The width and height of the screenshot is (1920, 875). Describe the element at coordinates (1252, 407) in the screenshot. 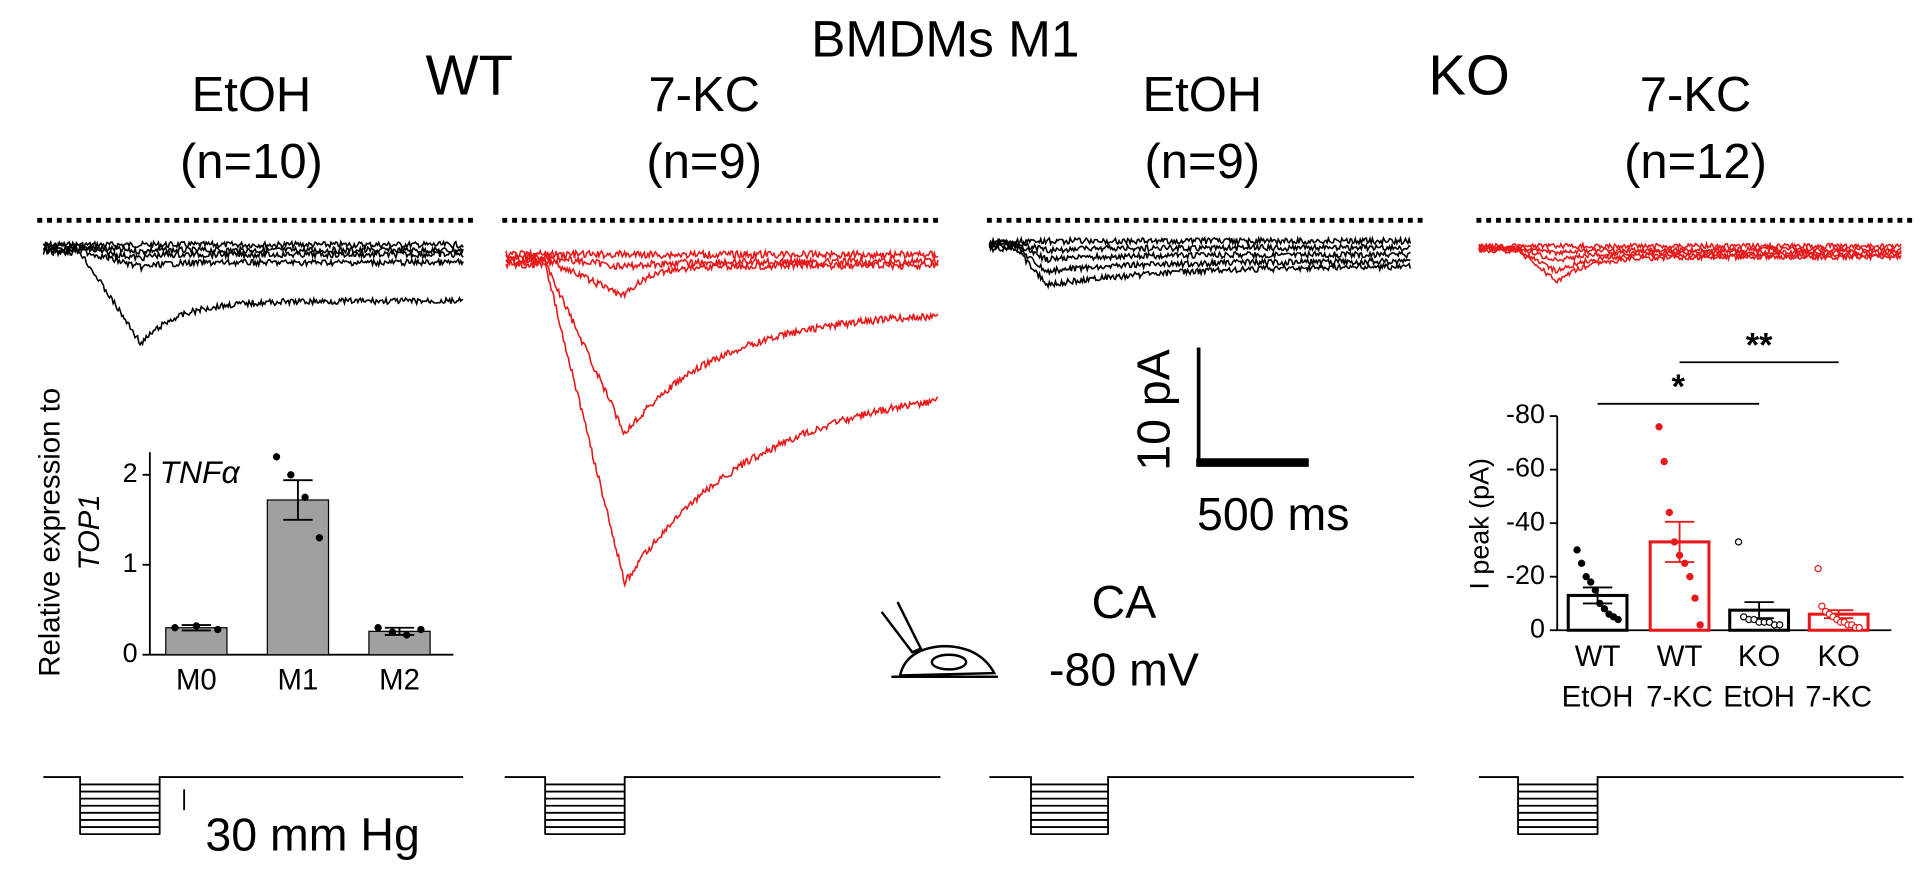

I see `scale-bar` at that location.